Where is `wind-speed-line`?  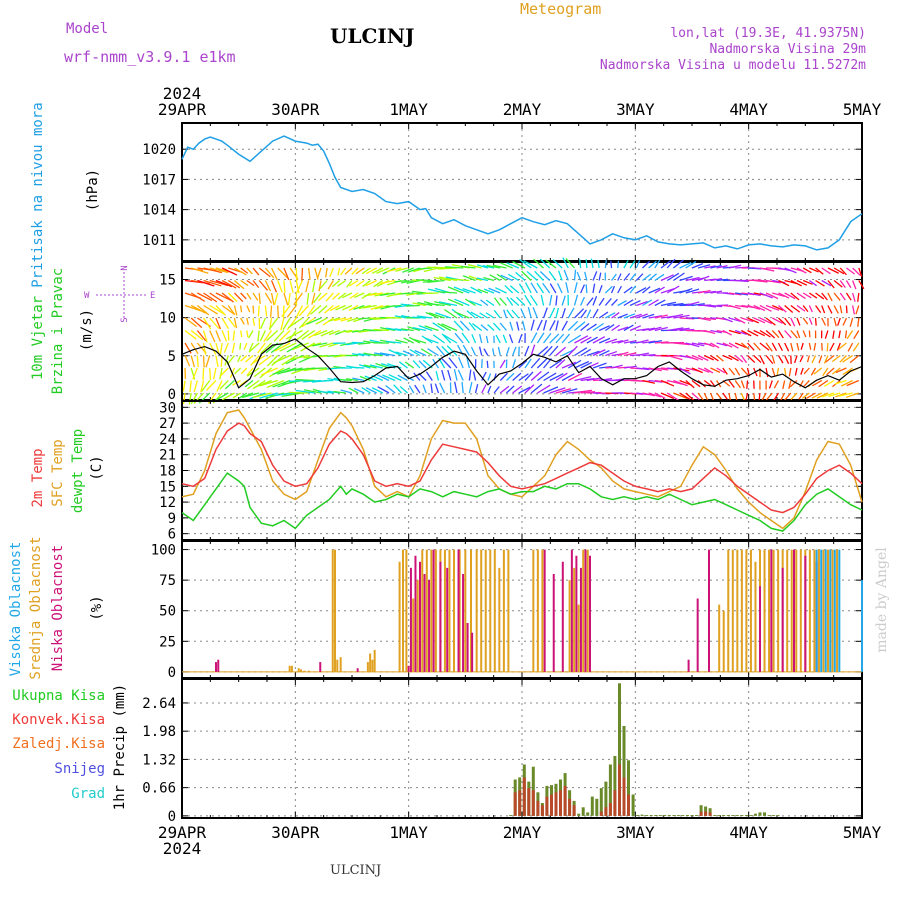 wind-speed-line is located at coordinates (522, 363).